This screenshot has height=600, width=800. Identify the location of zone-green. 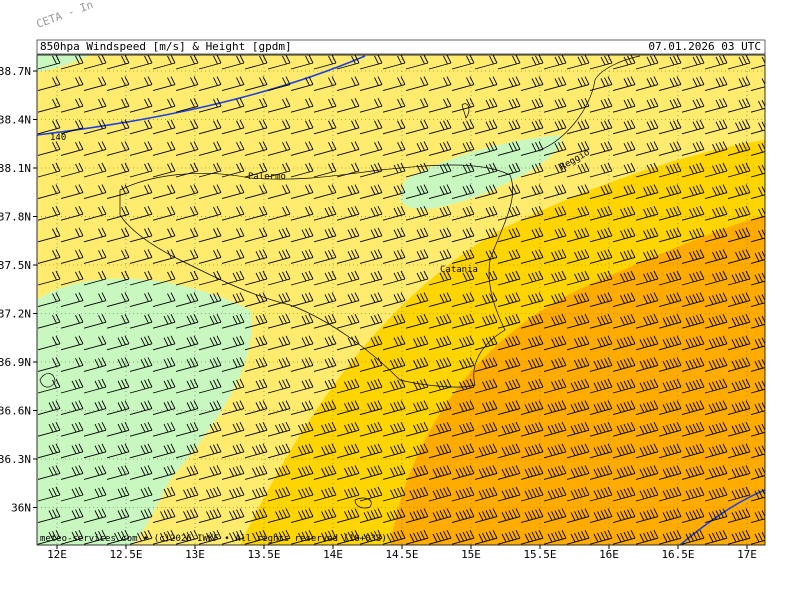
(144, 411).